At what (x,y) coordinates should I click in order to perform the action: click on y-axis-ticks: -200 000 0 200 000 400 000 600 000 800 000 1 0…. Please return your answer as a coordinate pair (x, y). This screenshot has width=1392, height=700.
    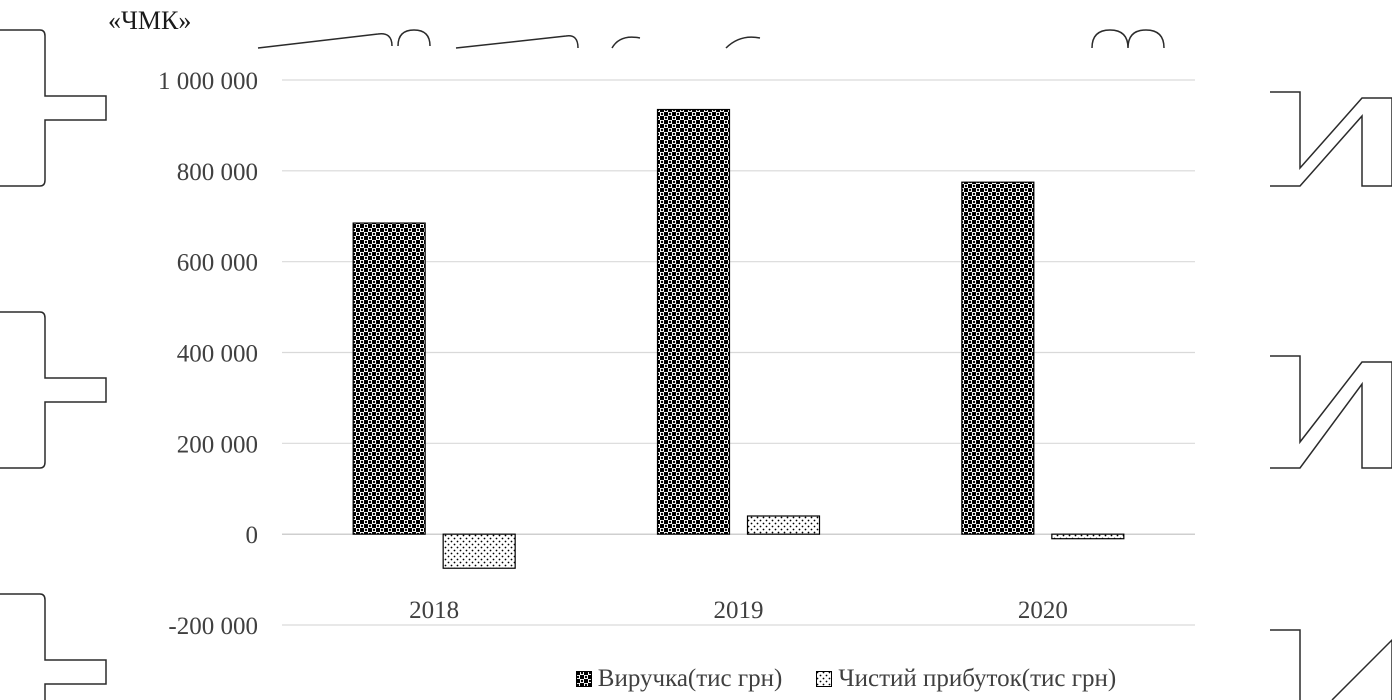
    Looking at the image, I should click on (208, 354).